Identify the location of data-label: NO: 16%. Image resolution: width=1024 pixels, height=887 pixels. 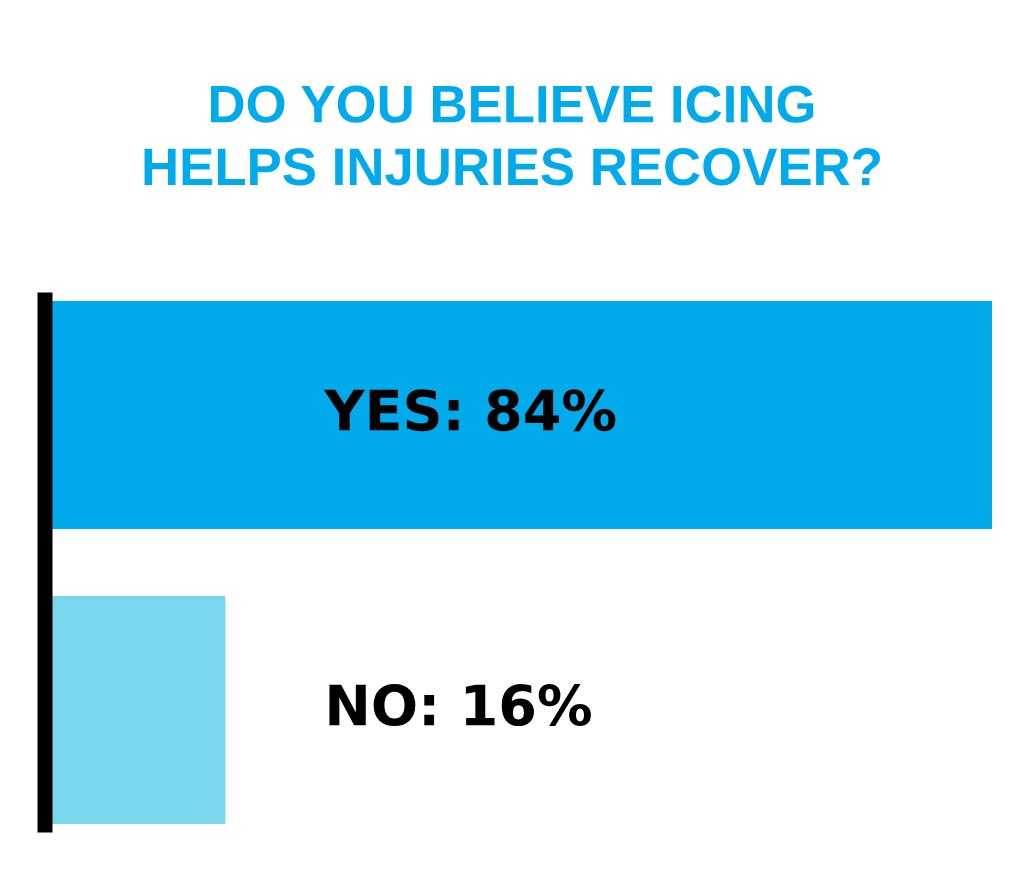
(460, 705).